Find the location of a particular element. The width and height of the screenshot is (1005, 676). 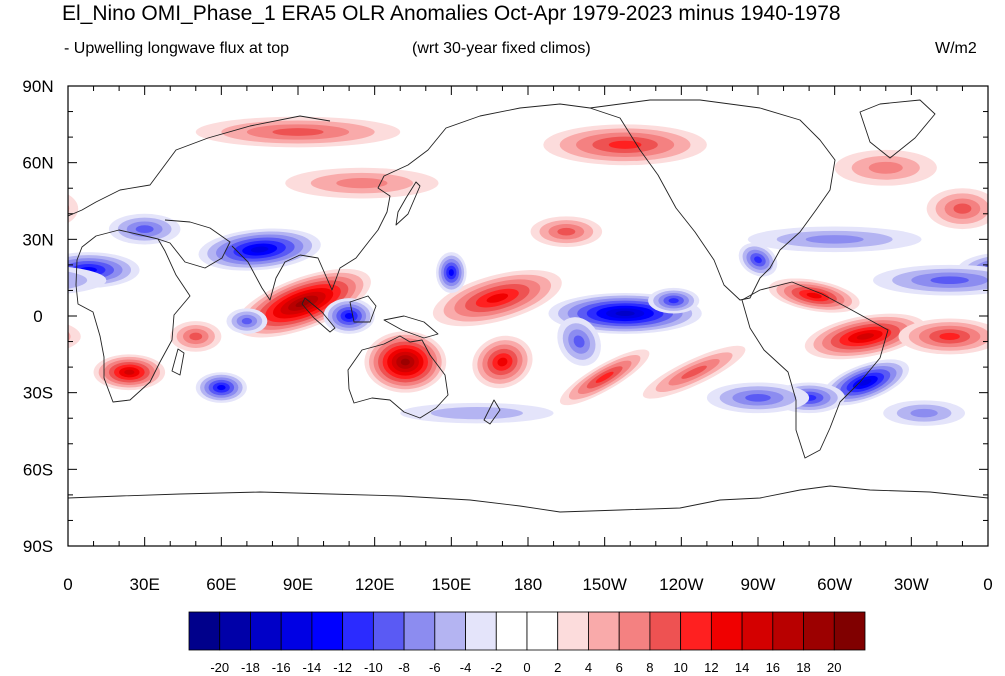

climatology-note: (wrt 30-year fixed climos) is located at coordinates (501, 48).